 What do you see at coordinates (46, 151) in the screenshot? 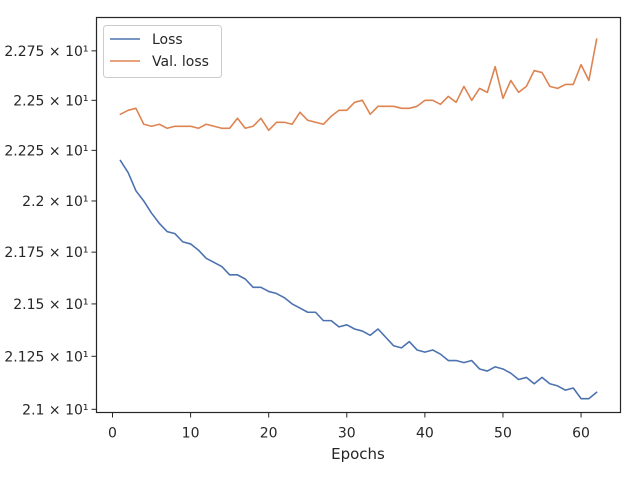
I see `y-tick-label: 2.225 × 10¹` at bounding box center [46, 151].